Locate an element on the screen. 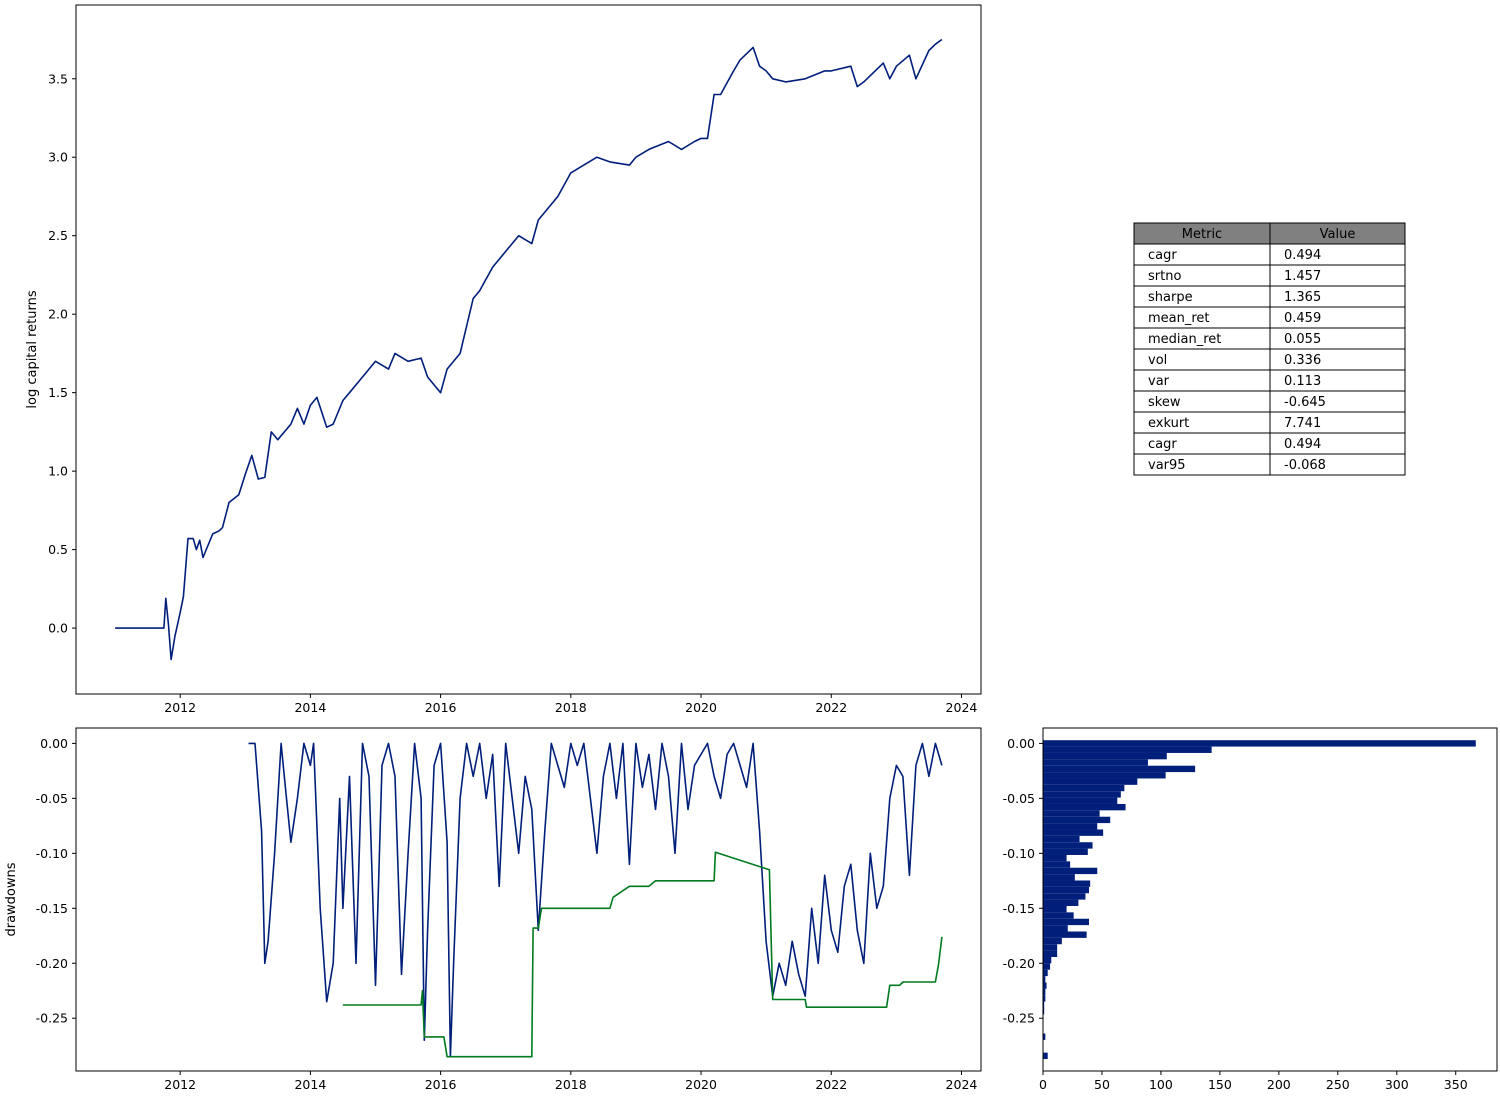 This screenshot has height=1100, width=1500. y-tick-label: 2.0 is located at coordinates (58, 314).